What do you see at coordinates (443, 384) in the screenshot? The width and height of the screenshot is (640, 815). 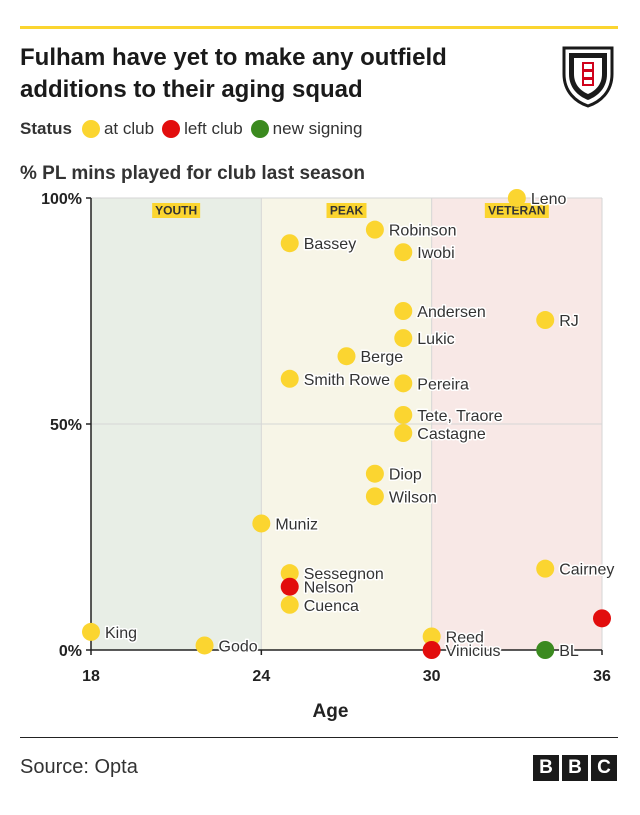 I see `data-label: Pereira` at bounding box center [443, 384].